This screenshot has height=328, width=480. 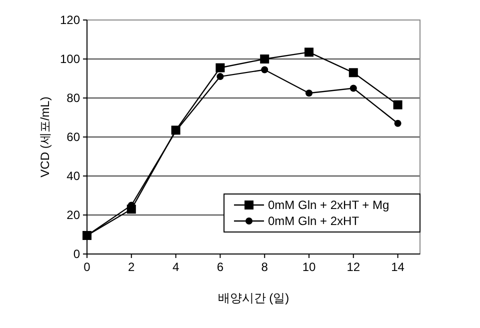 I want to click on y-axis-title: VCD (세포/mL), so click(x=45, y=137).